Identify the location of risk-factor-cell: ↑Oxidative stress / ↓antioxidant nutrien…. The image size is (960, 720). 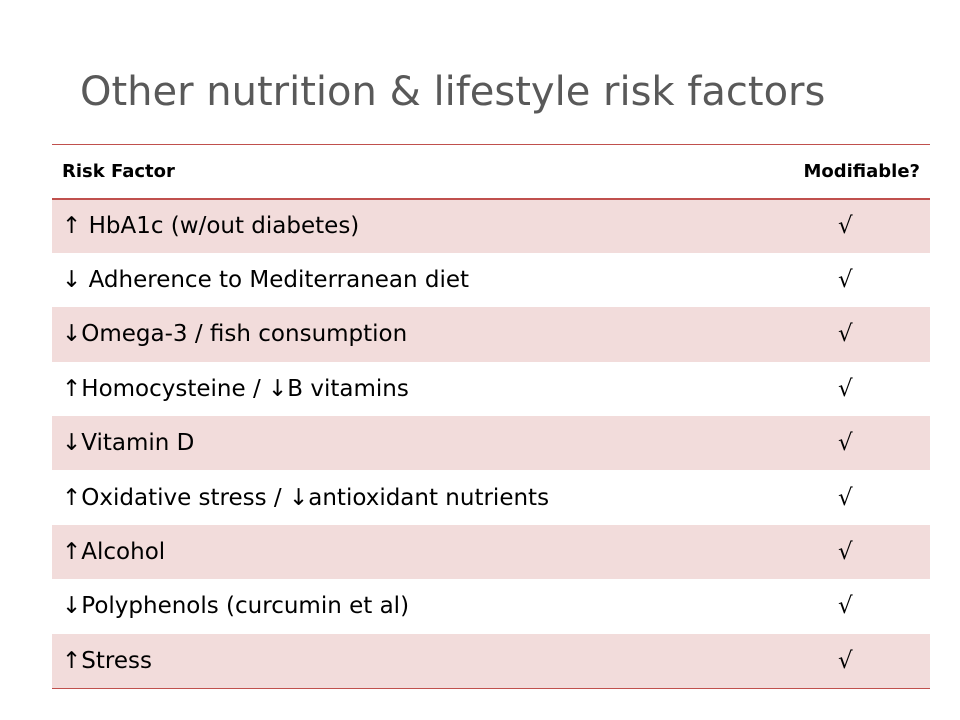
(306, 497).